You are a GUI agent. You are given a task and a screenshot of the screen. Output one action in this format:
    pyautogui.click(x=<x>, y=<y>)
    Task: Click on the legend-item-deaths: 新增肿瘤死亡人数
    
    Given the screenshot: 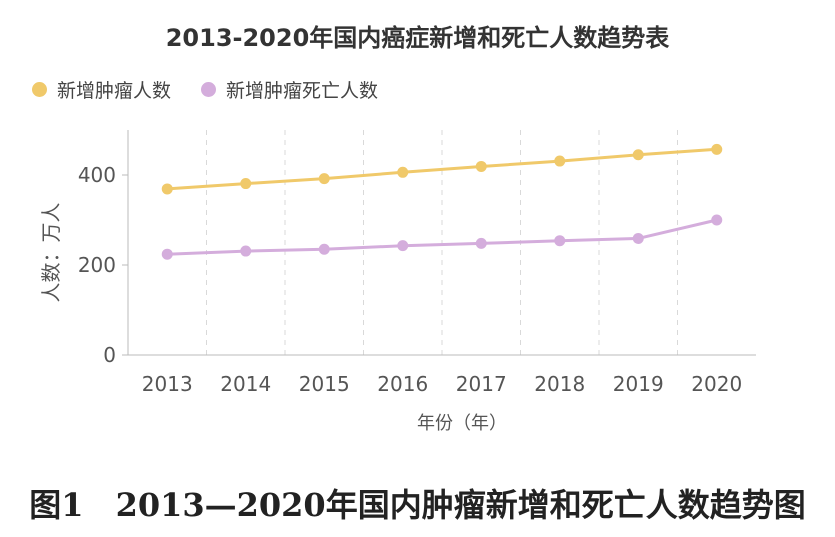 What is the action you would take?
    pyautogui.click(x=289, y=89)
    